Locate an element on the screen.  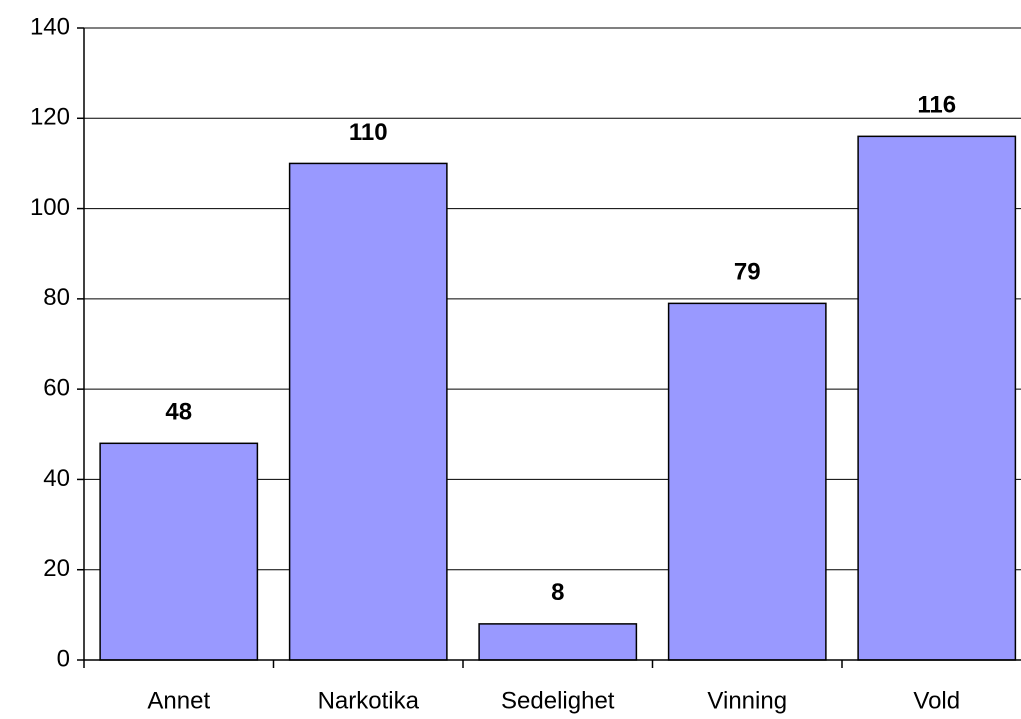
y-tick-label: 60 is located at coordinates (56, 387).